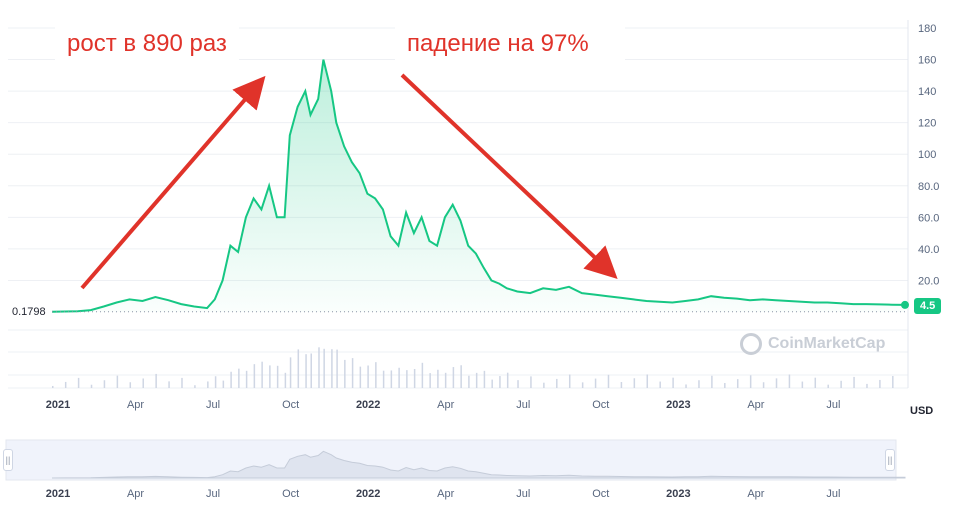 This screenshot has width=966, height=528. I want to click on y-tick-label: 100, so click(927, 155).